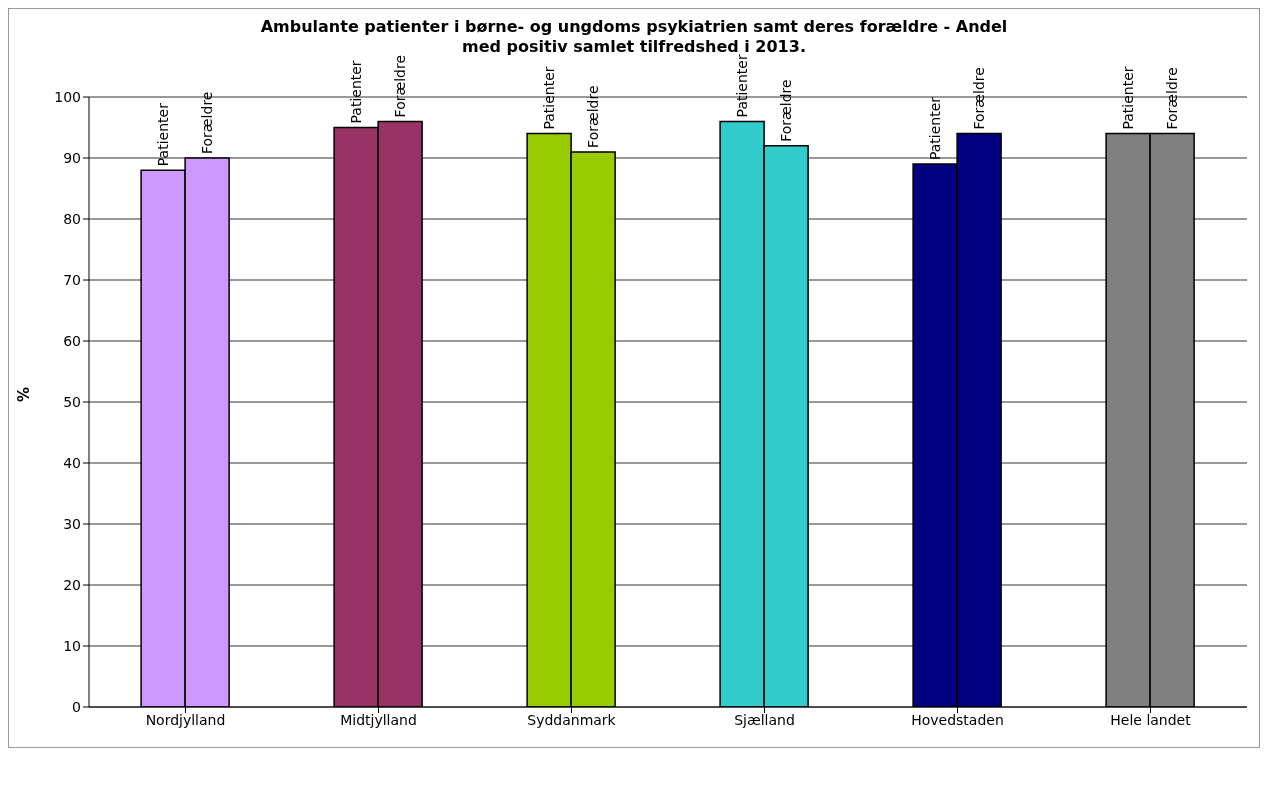 The height and width of the screenshot is (789, 1266). What do you see at coordinates (378, 719) in the screenshot?
I see `x-tick-label: Midtjylland` at bounding box center [378, 719].